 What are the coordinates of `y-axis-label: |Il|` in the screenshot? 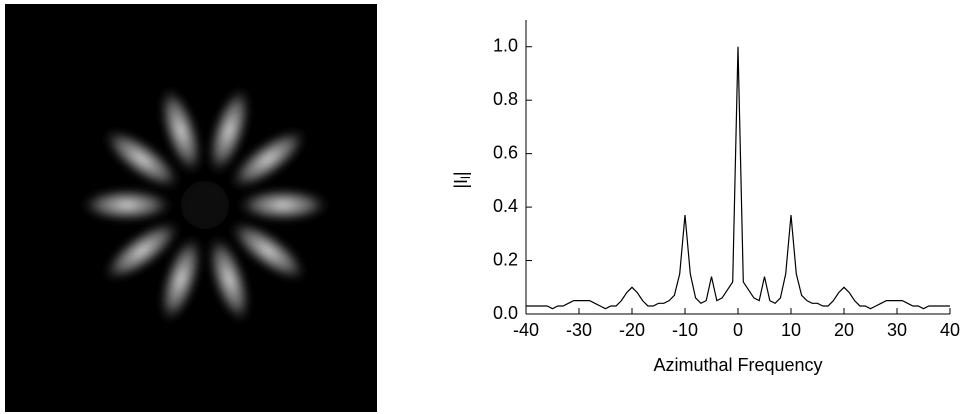 It's located at (462, 179).